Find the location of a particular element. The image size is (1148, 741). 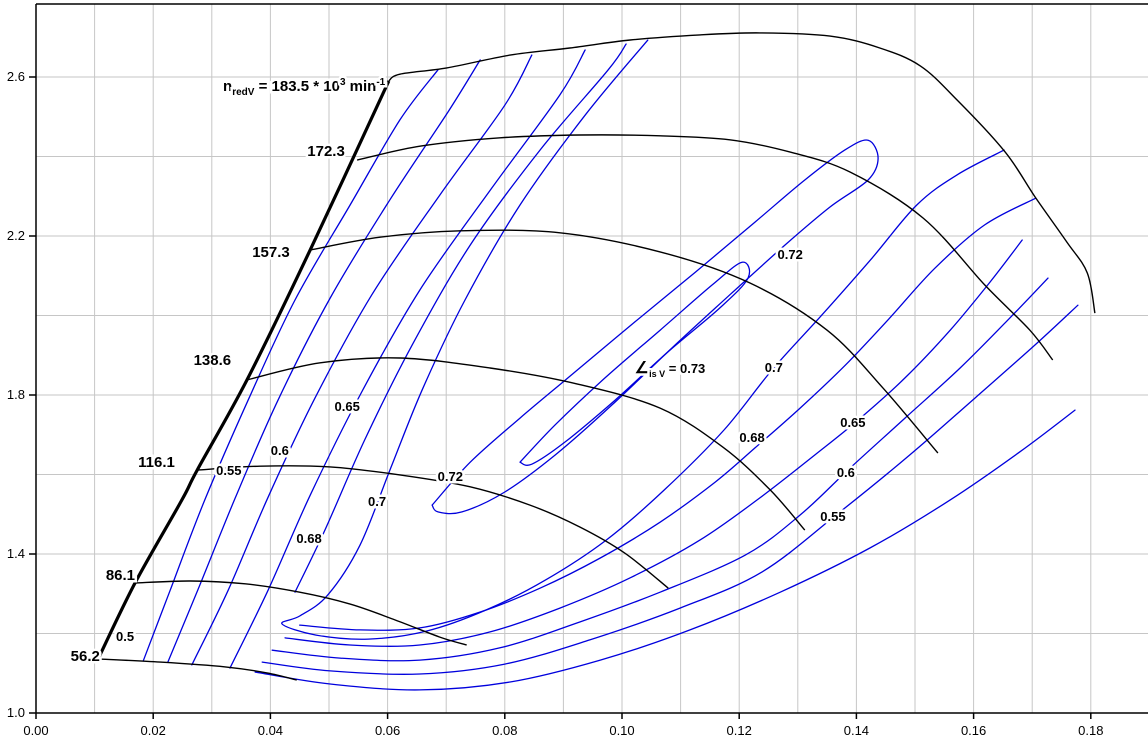

y-tick-label: 1.0 is located at coordinates (16, 712).